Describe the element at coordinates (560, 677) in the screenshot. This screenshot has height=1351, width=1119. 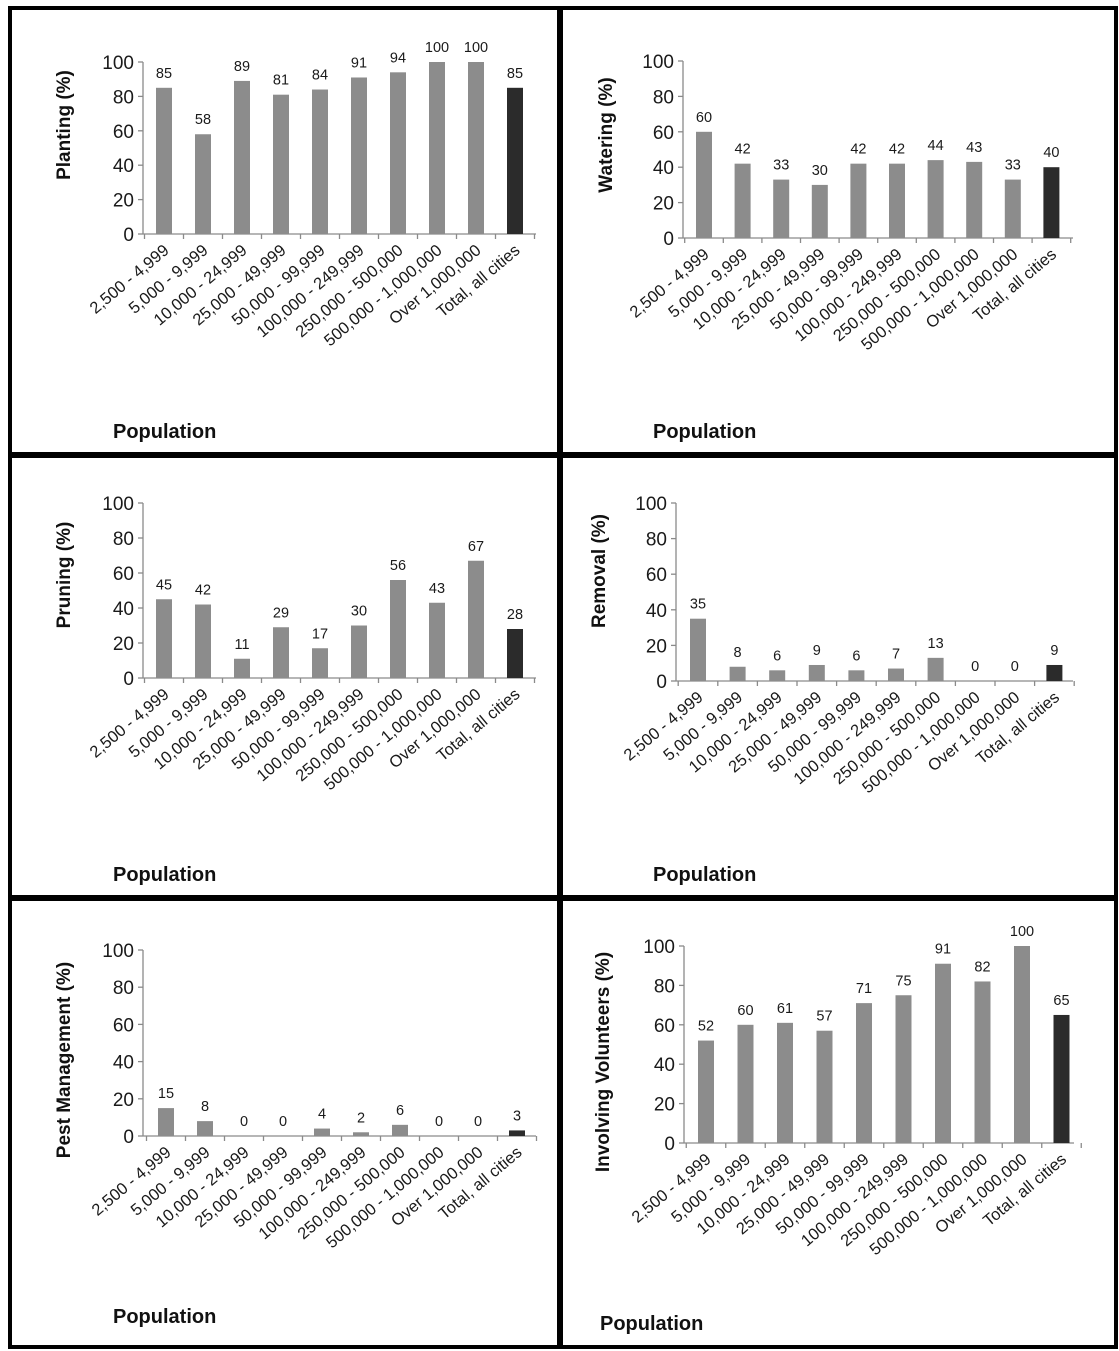
I see `frame-vertical-divider` at that location.